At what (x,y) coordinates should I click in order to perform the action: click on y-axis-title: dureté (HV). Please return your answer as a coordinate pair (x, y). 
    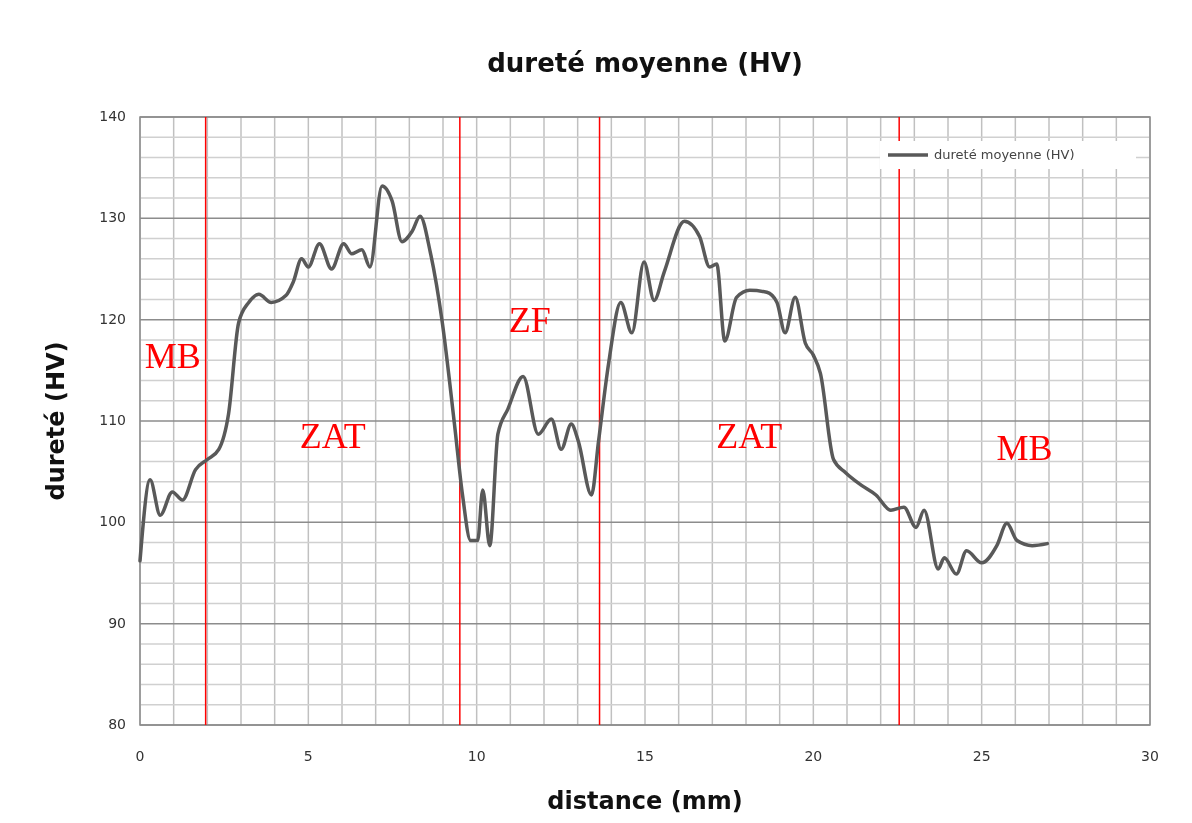
    Looking at the image, I should click on (56, 421).